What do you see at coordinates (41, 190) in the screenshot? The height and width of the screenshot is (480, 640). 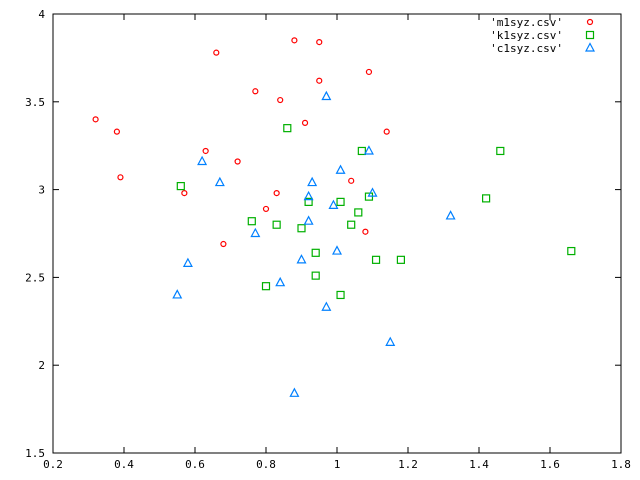 I see `y-tick-label: 3` at bounding box center [41, 190].